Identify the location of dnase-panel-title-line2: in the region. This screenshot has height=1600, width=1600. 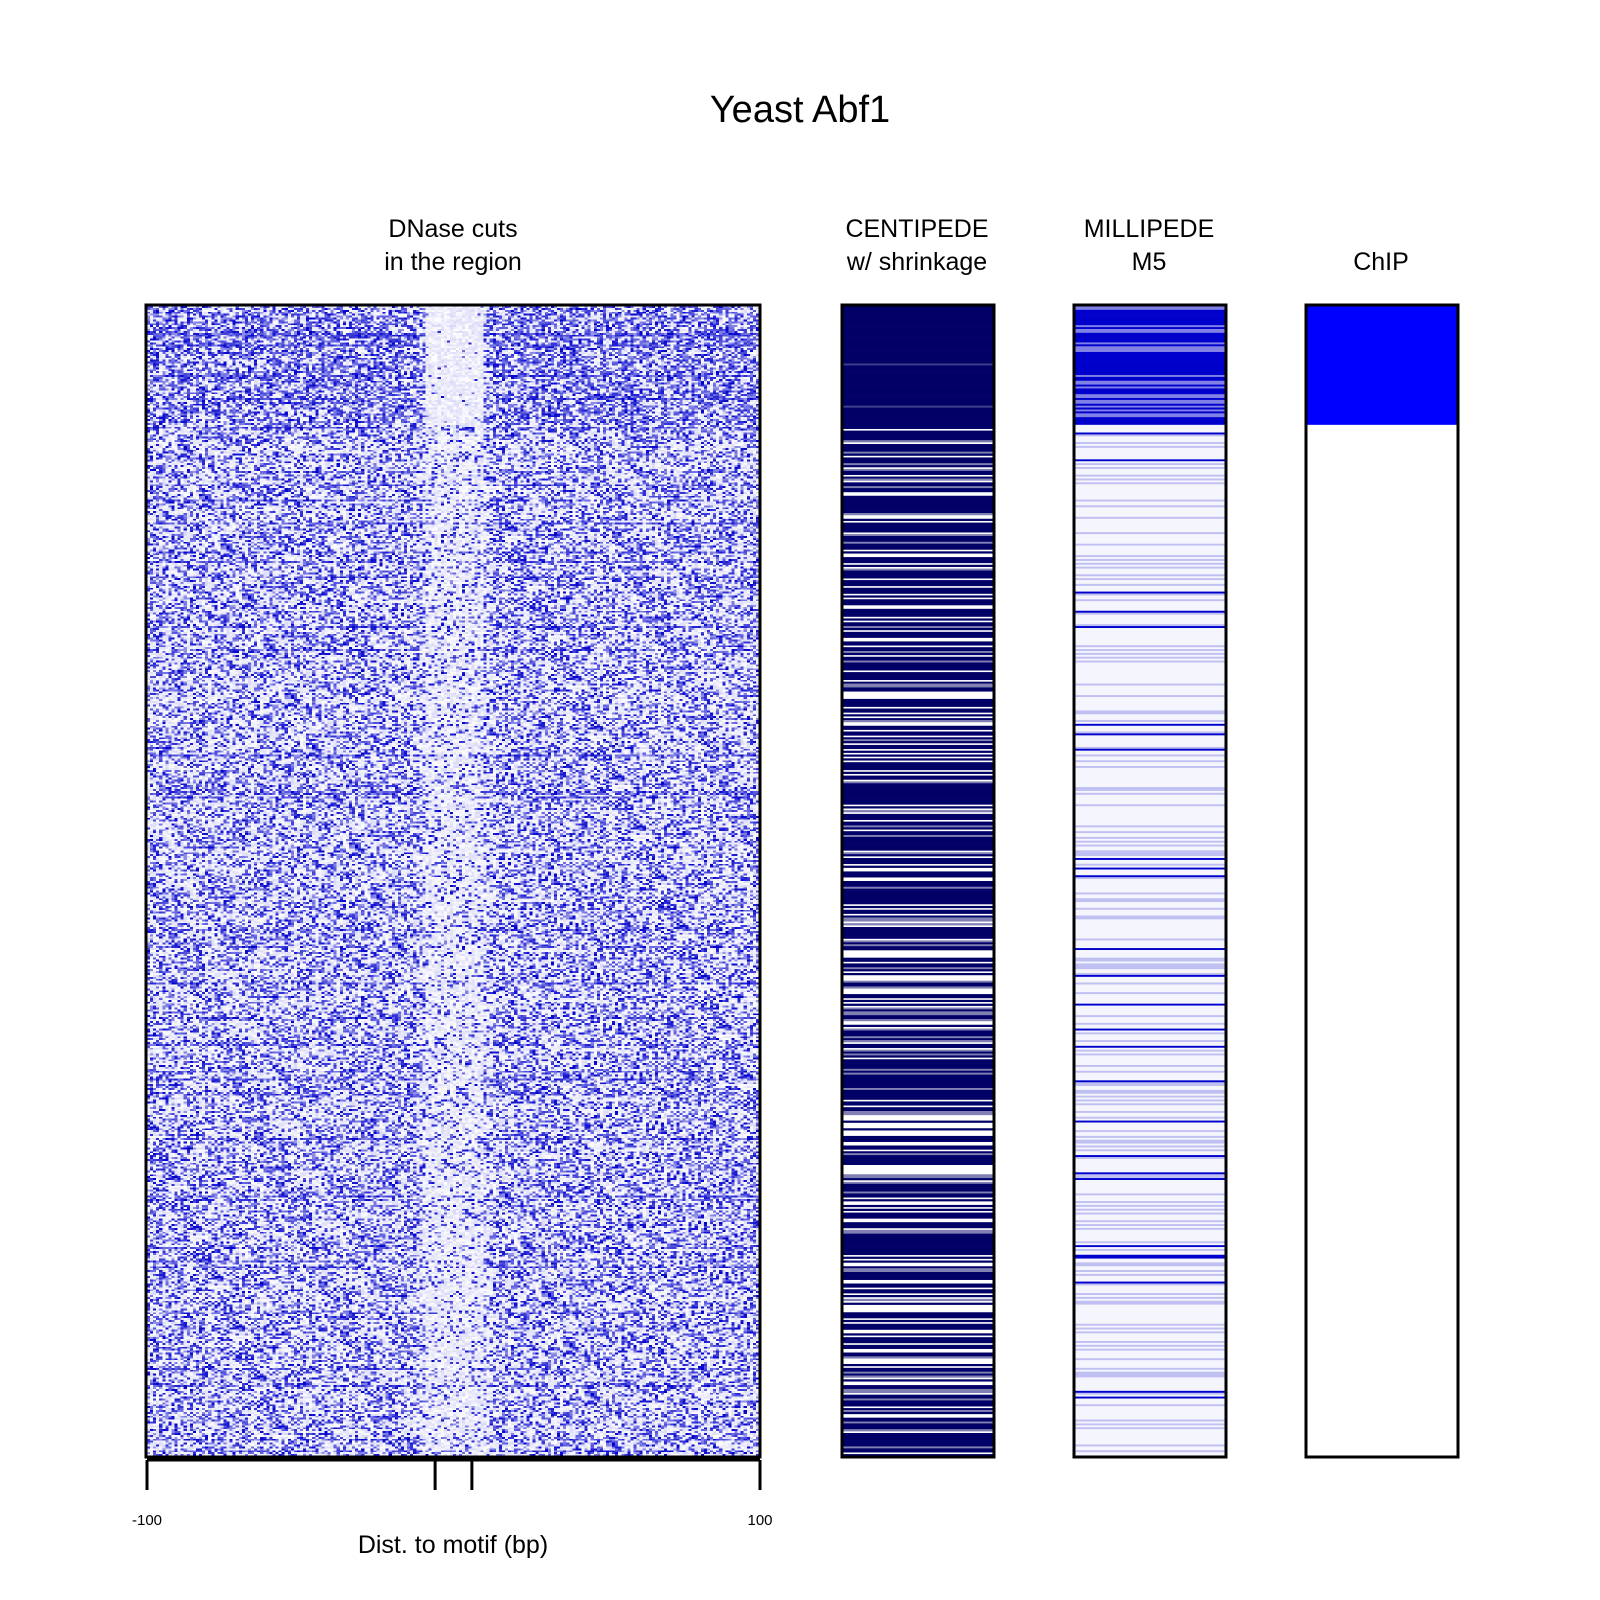
(453, 262).